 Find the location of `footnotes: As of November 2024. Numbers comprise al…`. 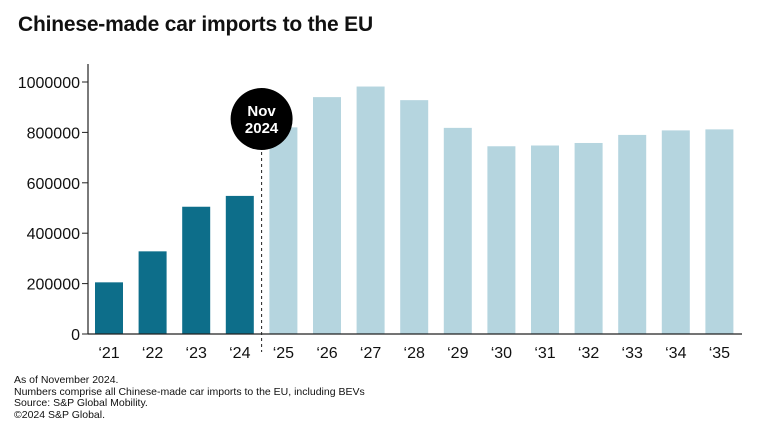

footnotes: As of November 2024. Numbers comprise al… is located at coordinates (189, 397).